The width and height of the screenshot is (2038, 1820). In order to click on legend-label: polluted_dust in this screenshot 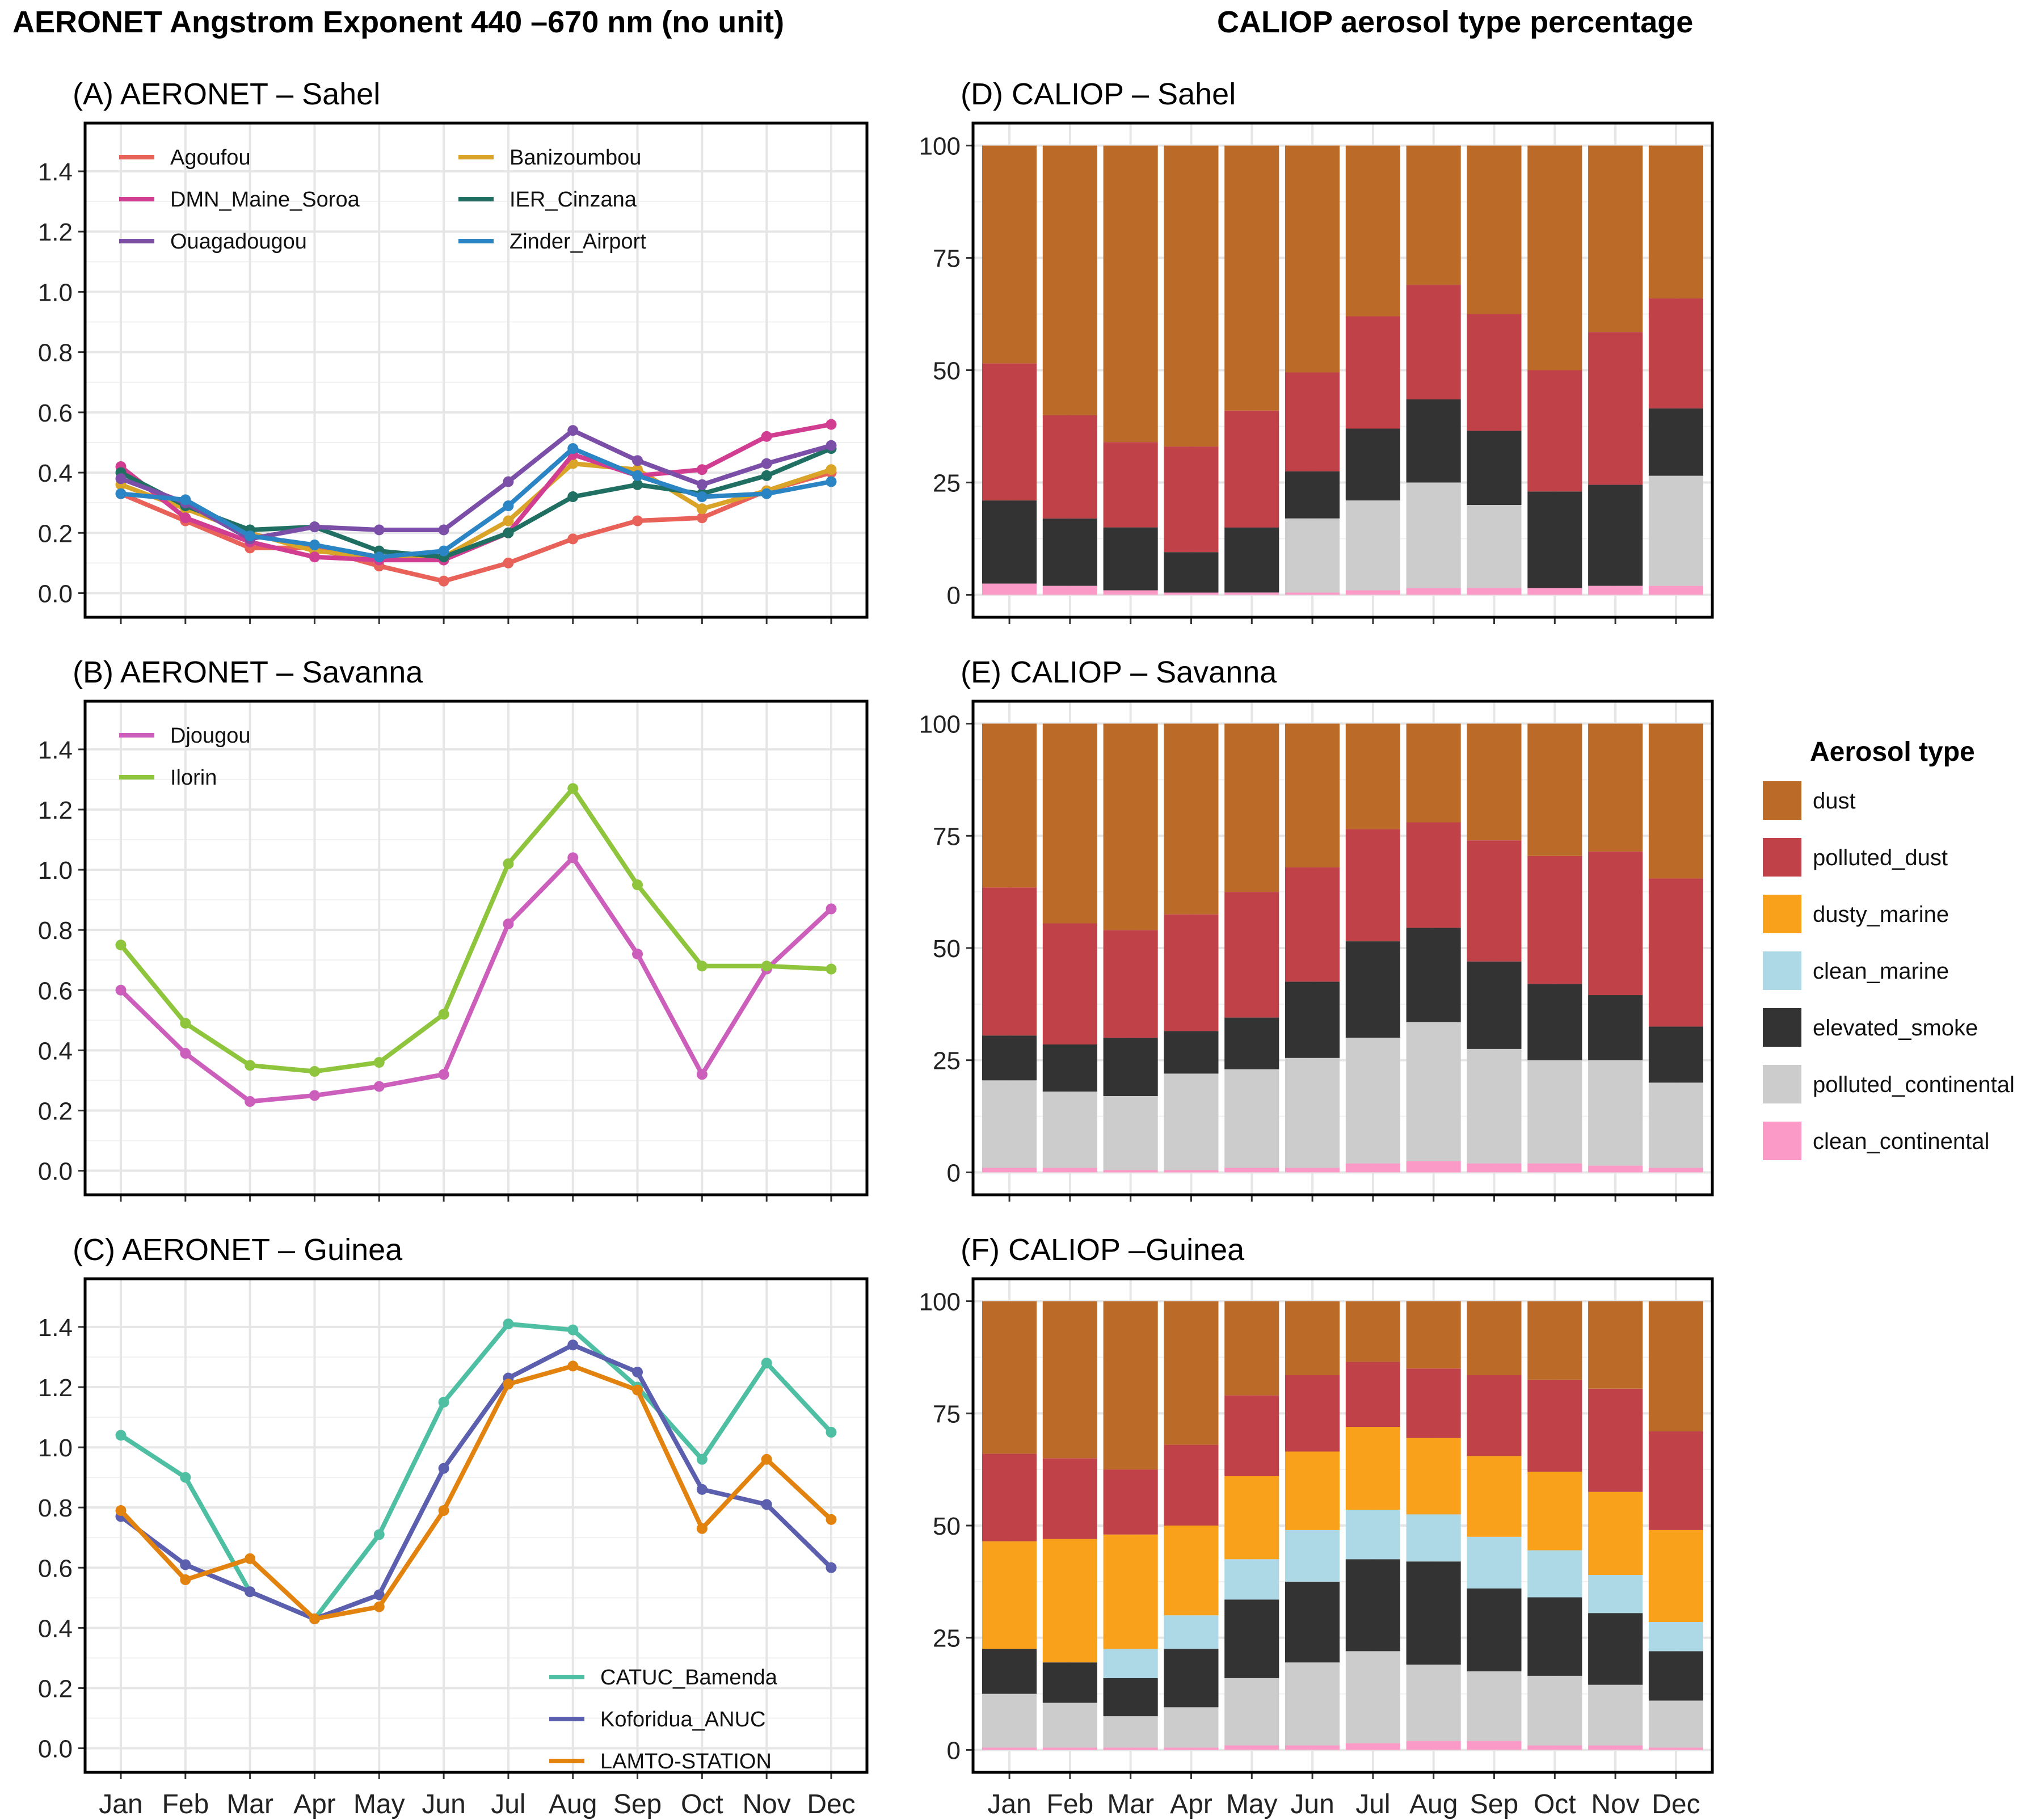, I will do `click(1880, 857)`.